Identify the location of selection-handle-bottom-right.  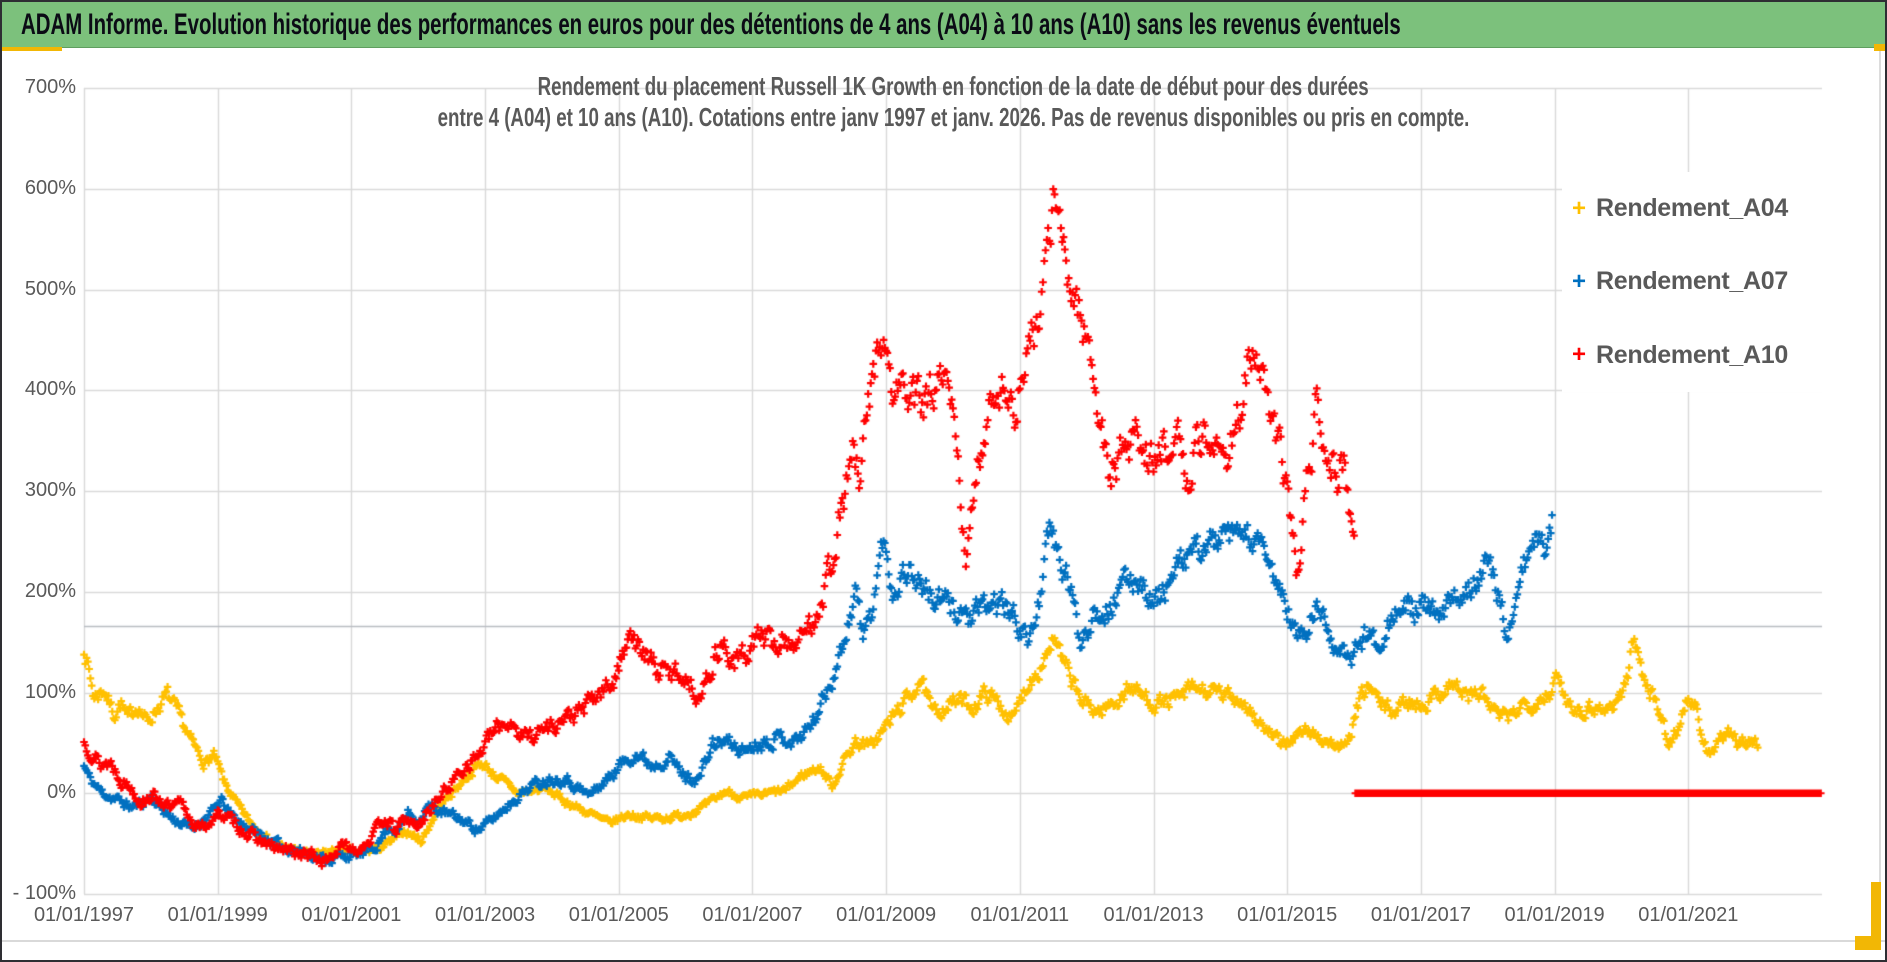
(1876, 916).